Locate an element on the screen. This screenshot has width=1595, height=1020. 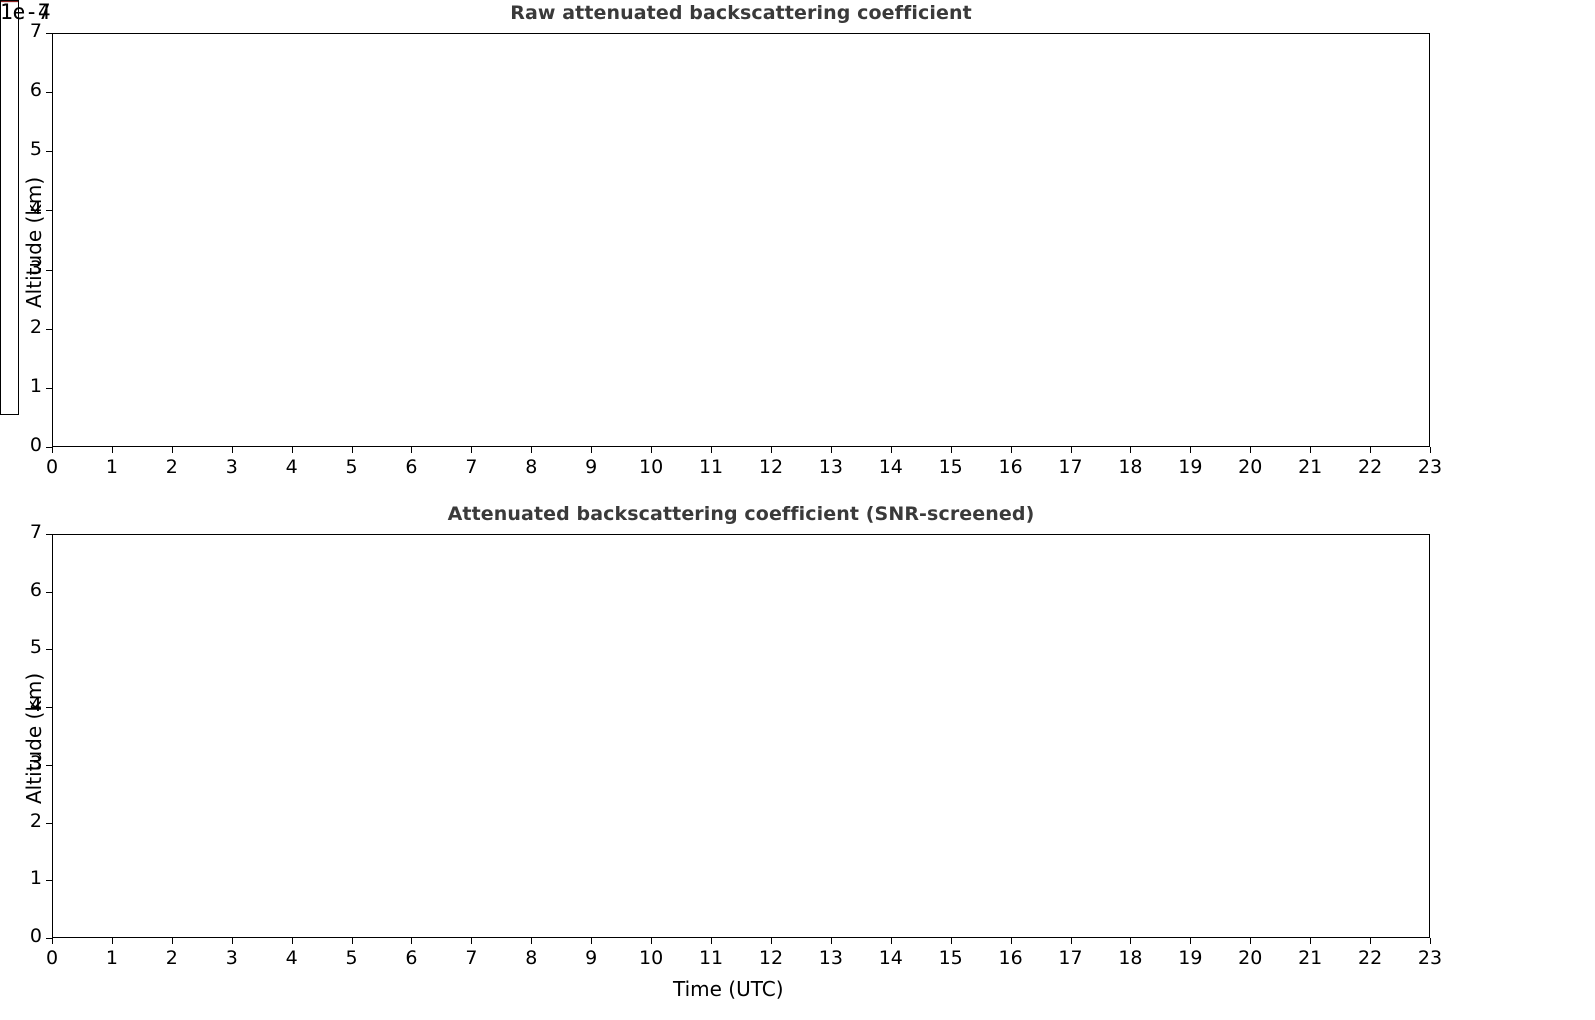
x-tick-label-0: 0 is located at coordinates (52, 958).